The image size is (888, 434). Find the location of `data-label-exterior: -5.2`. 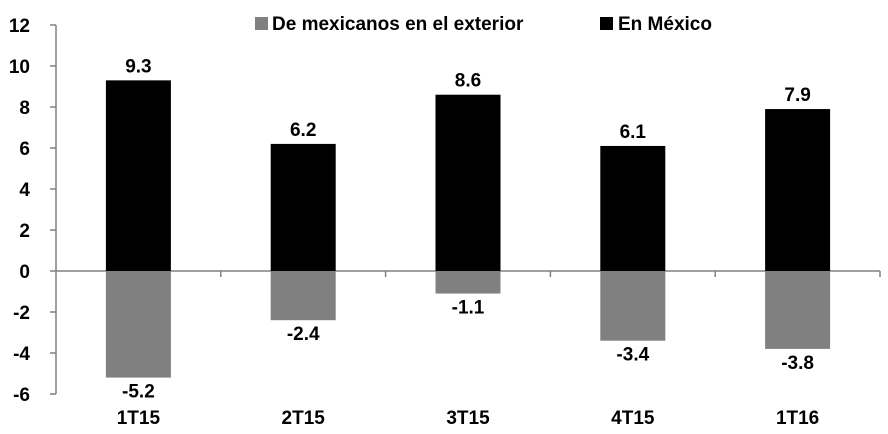

data-label-exterior: -5.2 is located at coordinates (138, 392).